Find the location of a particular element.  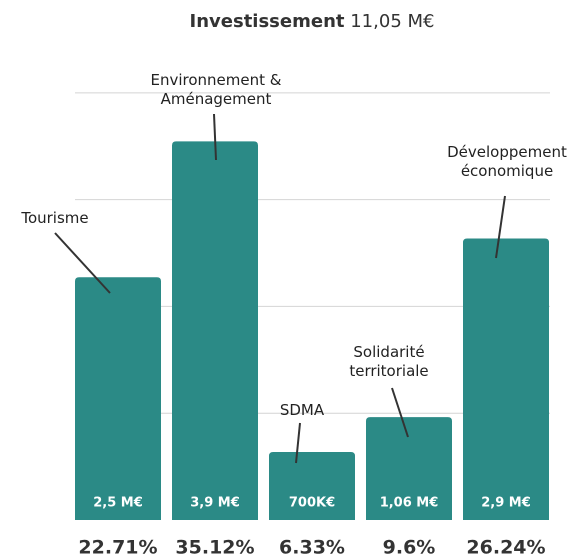

category-line: SDMA is located at coordinates (302, 410).